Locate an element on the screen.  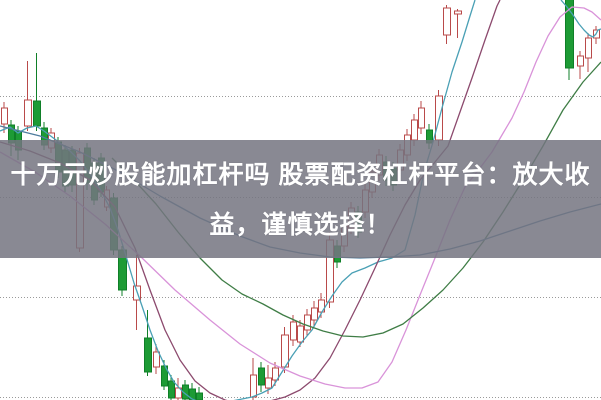
ma-short-teal-right is located at coordinates (580, 19).